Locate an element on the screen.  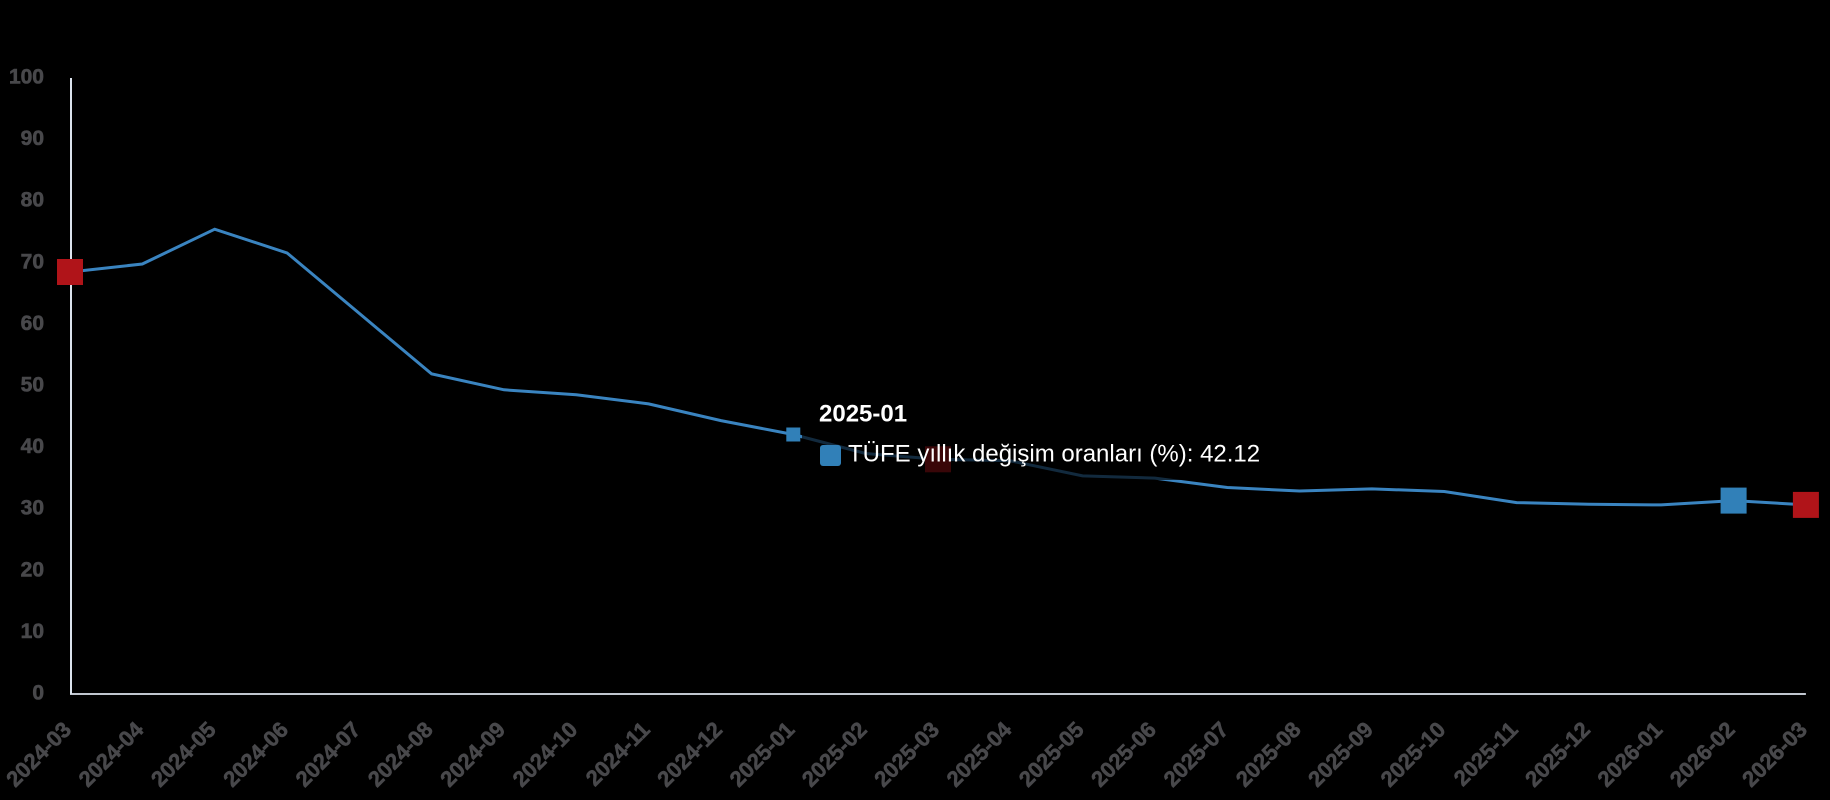
svg-text: 70 is located at coordinates (32, 261).